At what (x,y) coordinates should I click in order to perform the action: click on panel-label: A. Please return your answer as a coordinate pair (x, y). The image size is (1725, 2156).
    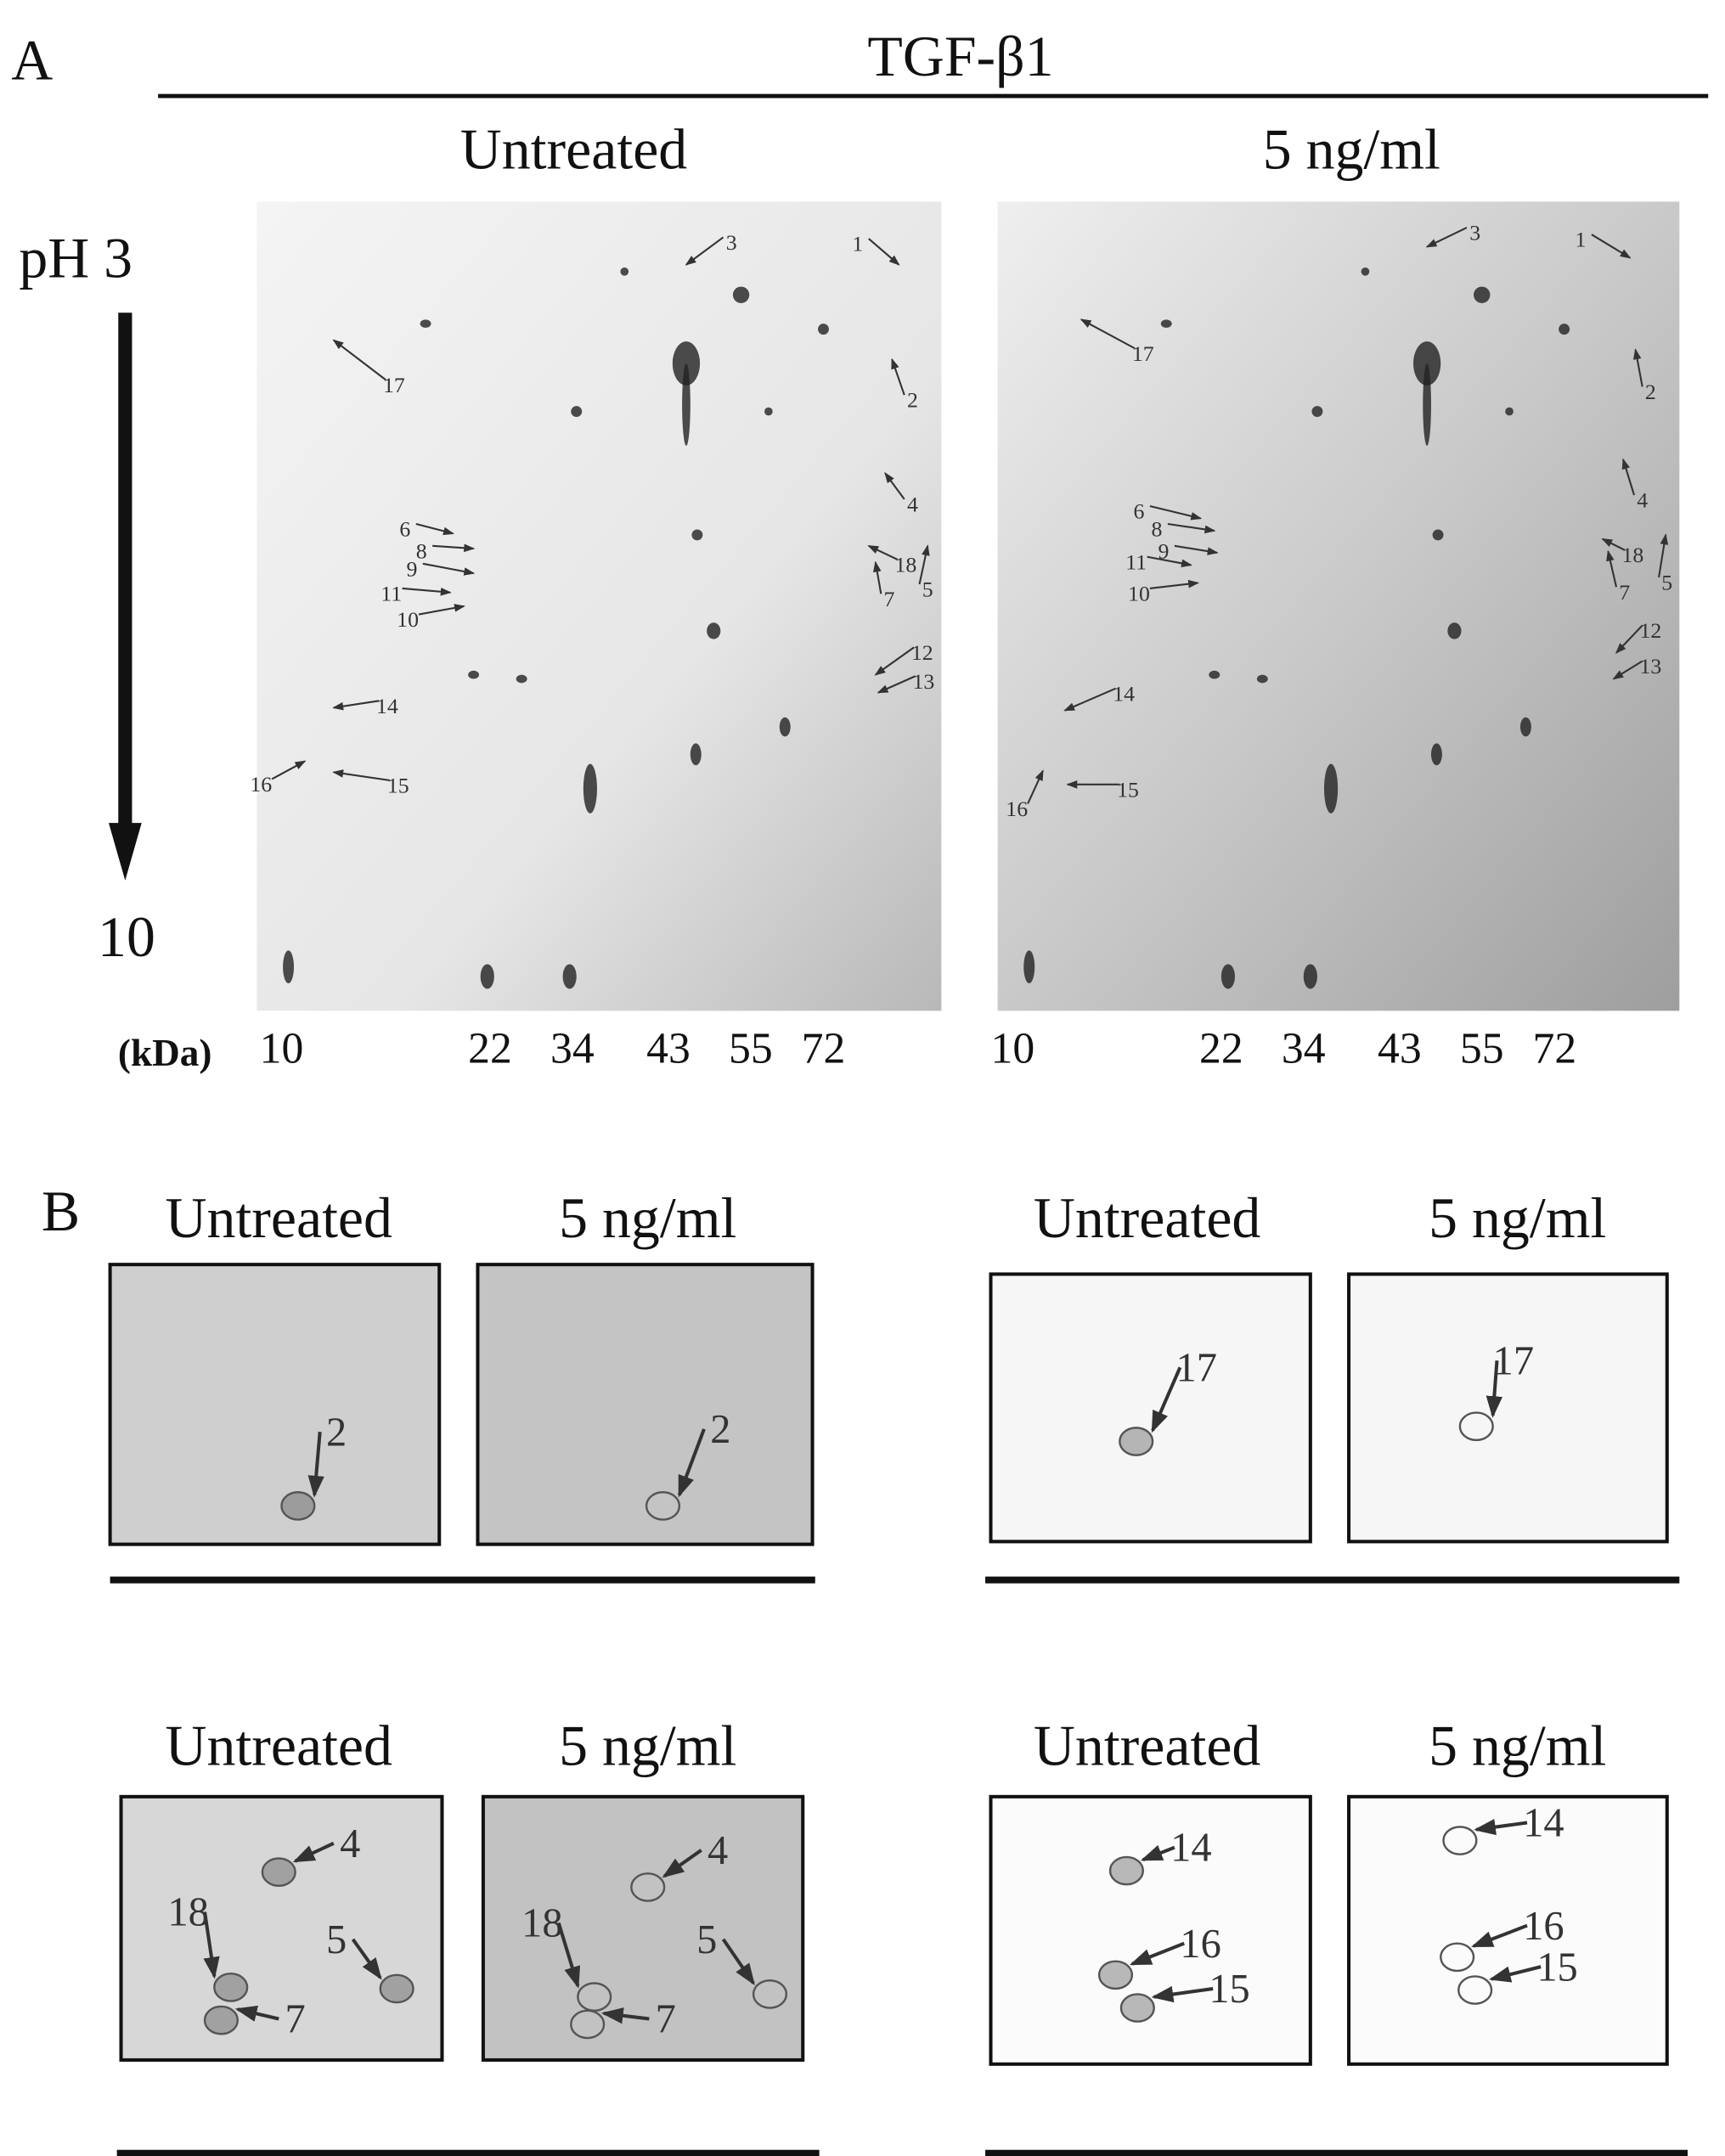
    Looking at the image, I should click on (32, 61).